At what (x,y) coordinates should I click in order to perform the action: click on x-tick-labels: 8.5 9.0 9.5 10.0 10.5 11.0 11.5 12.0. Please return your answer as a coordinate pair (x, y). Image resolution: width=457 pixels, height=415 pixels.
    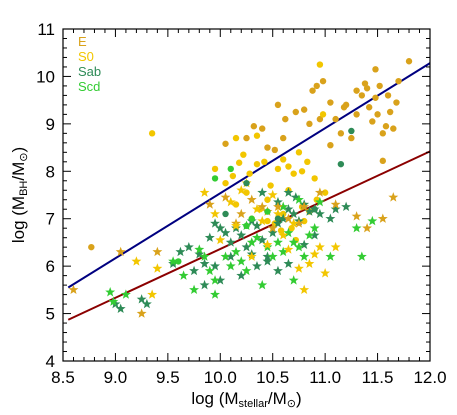
    Looking at the image, I should click on (248, 377).